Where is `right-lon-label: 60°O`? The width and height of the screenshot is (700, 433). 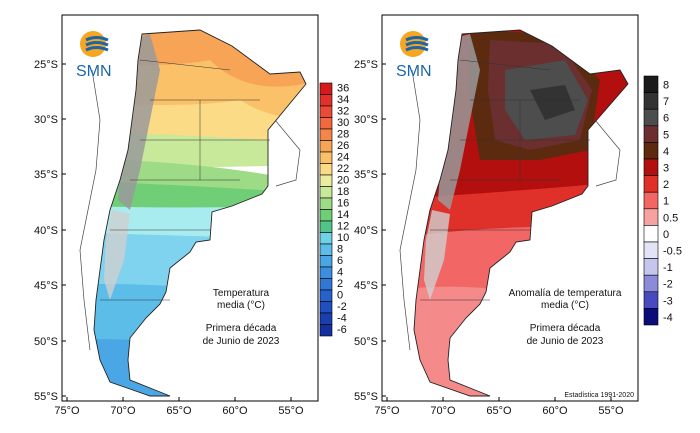 right-lon-label: 60°O is located at coordinates (555, 411).